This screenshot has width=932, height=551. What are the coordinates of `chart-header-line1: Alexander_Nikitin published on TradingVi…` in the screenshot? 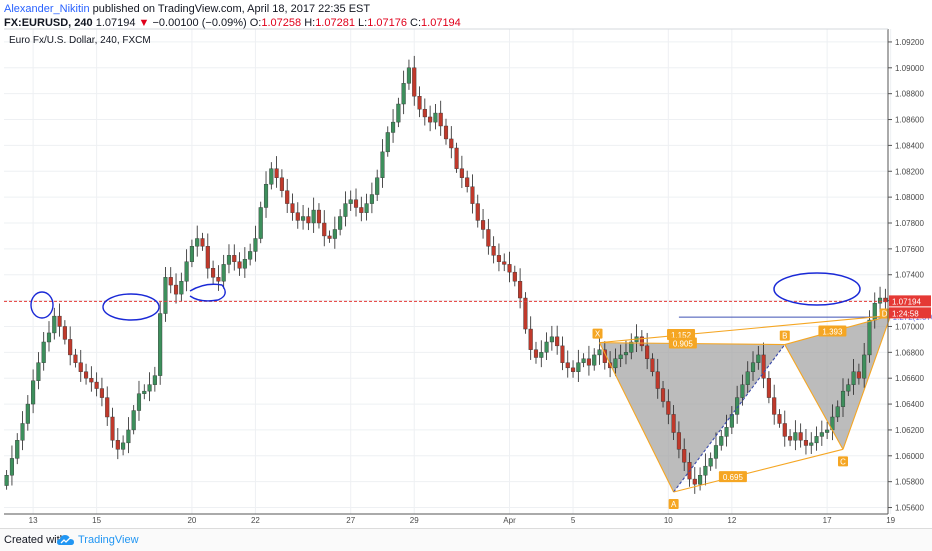 It's located at (187, 9).